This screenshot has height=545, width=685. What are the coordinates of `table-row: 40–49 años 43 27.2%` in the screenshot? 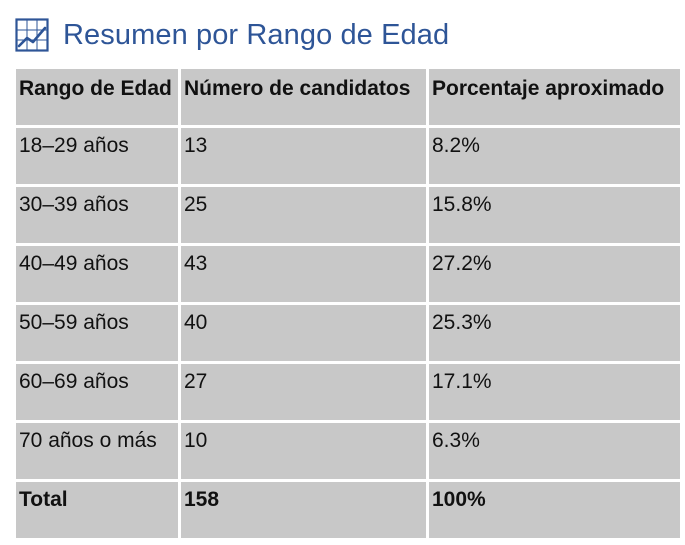 It's located at (348, 274).